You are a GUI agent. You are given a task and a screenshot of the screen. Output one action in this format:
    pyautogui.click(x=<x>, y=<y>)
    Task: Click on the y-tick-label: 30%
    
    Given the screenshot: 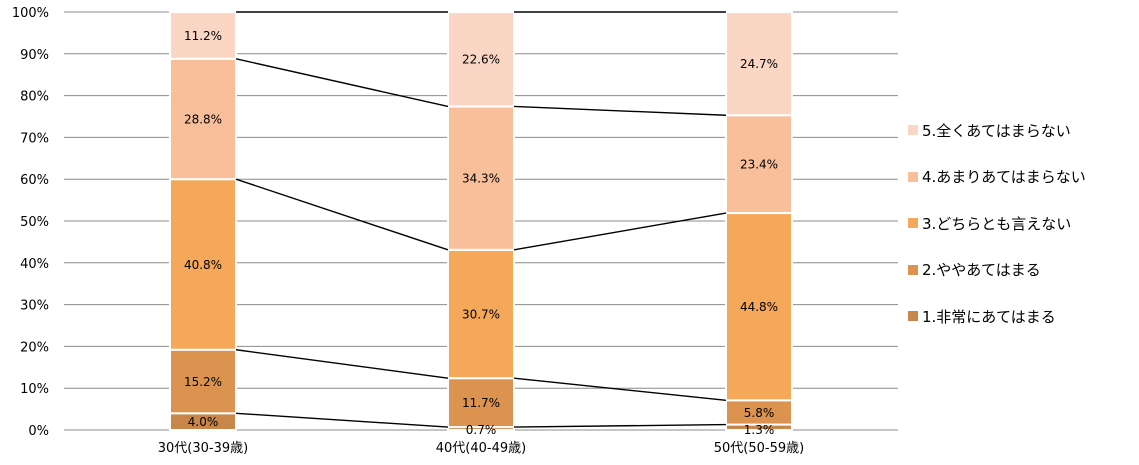 What is the action you would take?
    pyautogui.click(x=34, y=306)
    